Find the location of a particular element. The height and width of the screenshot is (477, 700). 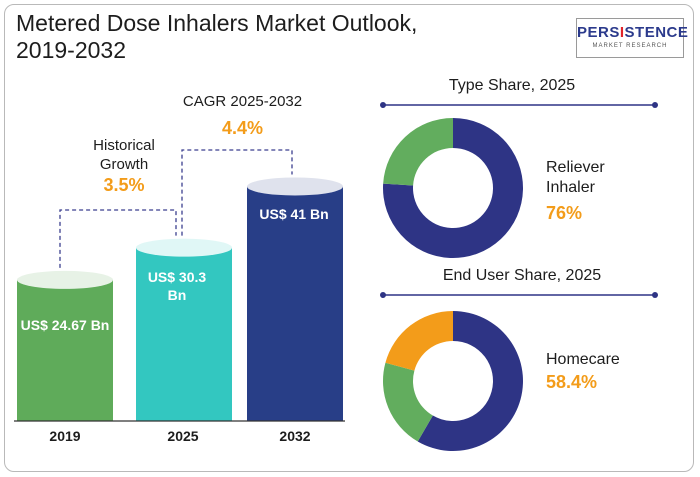

bar-2032-value-label: US$ 41 Bn is located at coordinates (294, 214).